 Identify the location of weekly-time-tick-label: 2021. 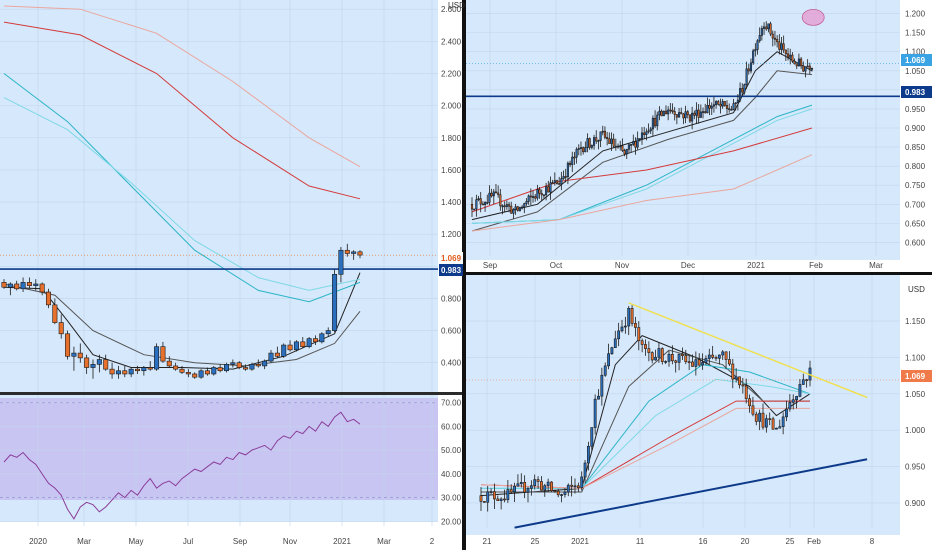
(342, 541).